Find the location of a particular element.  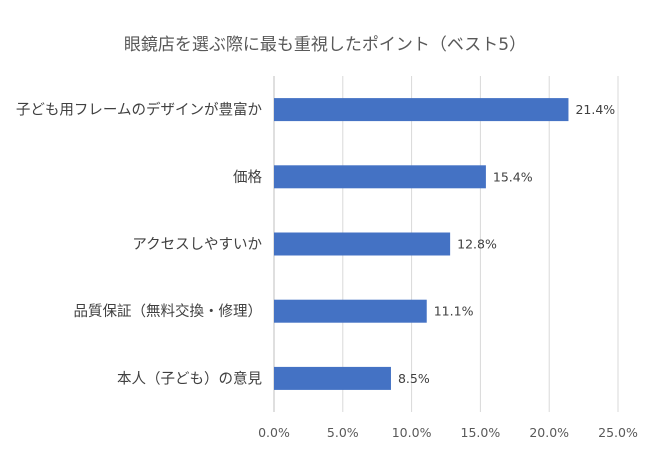

x-tick-label: 10.0% is located at coordinates (412, 432).